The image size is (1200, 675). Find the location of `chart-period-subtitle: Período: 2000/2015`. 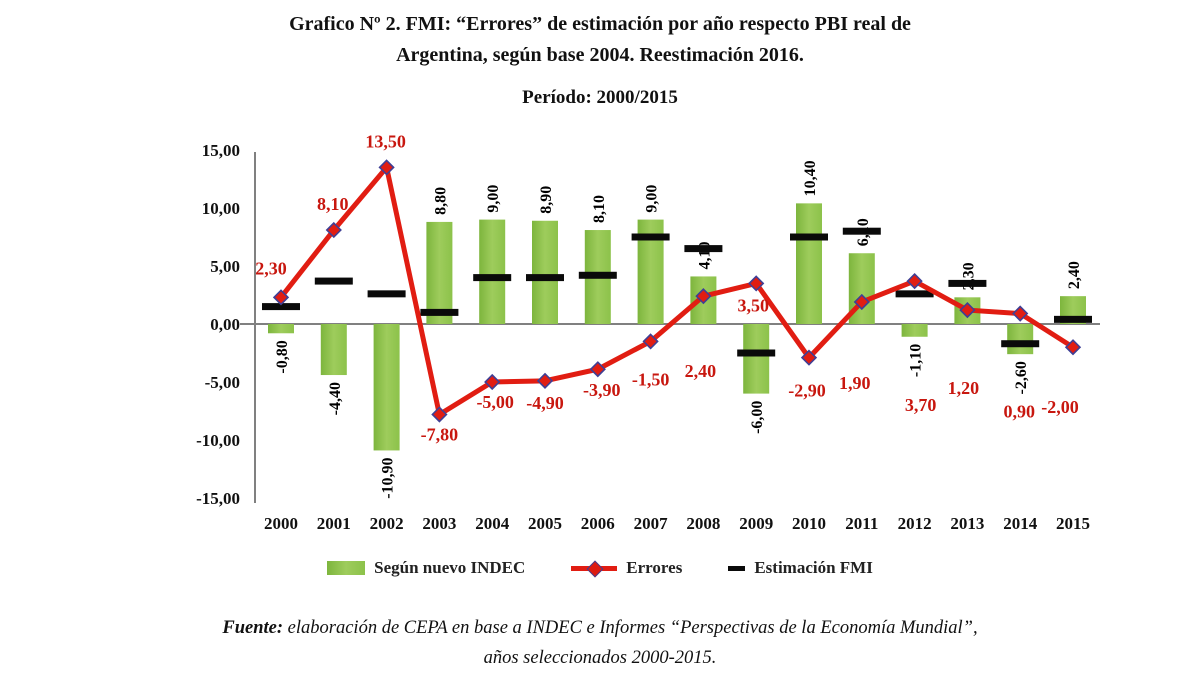

chart-period-subtitle: Período: 2000/2015 is located at coordinates (600, 97).